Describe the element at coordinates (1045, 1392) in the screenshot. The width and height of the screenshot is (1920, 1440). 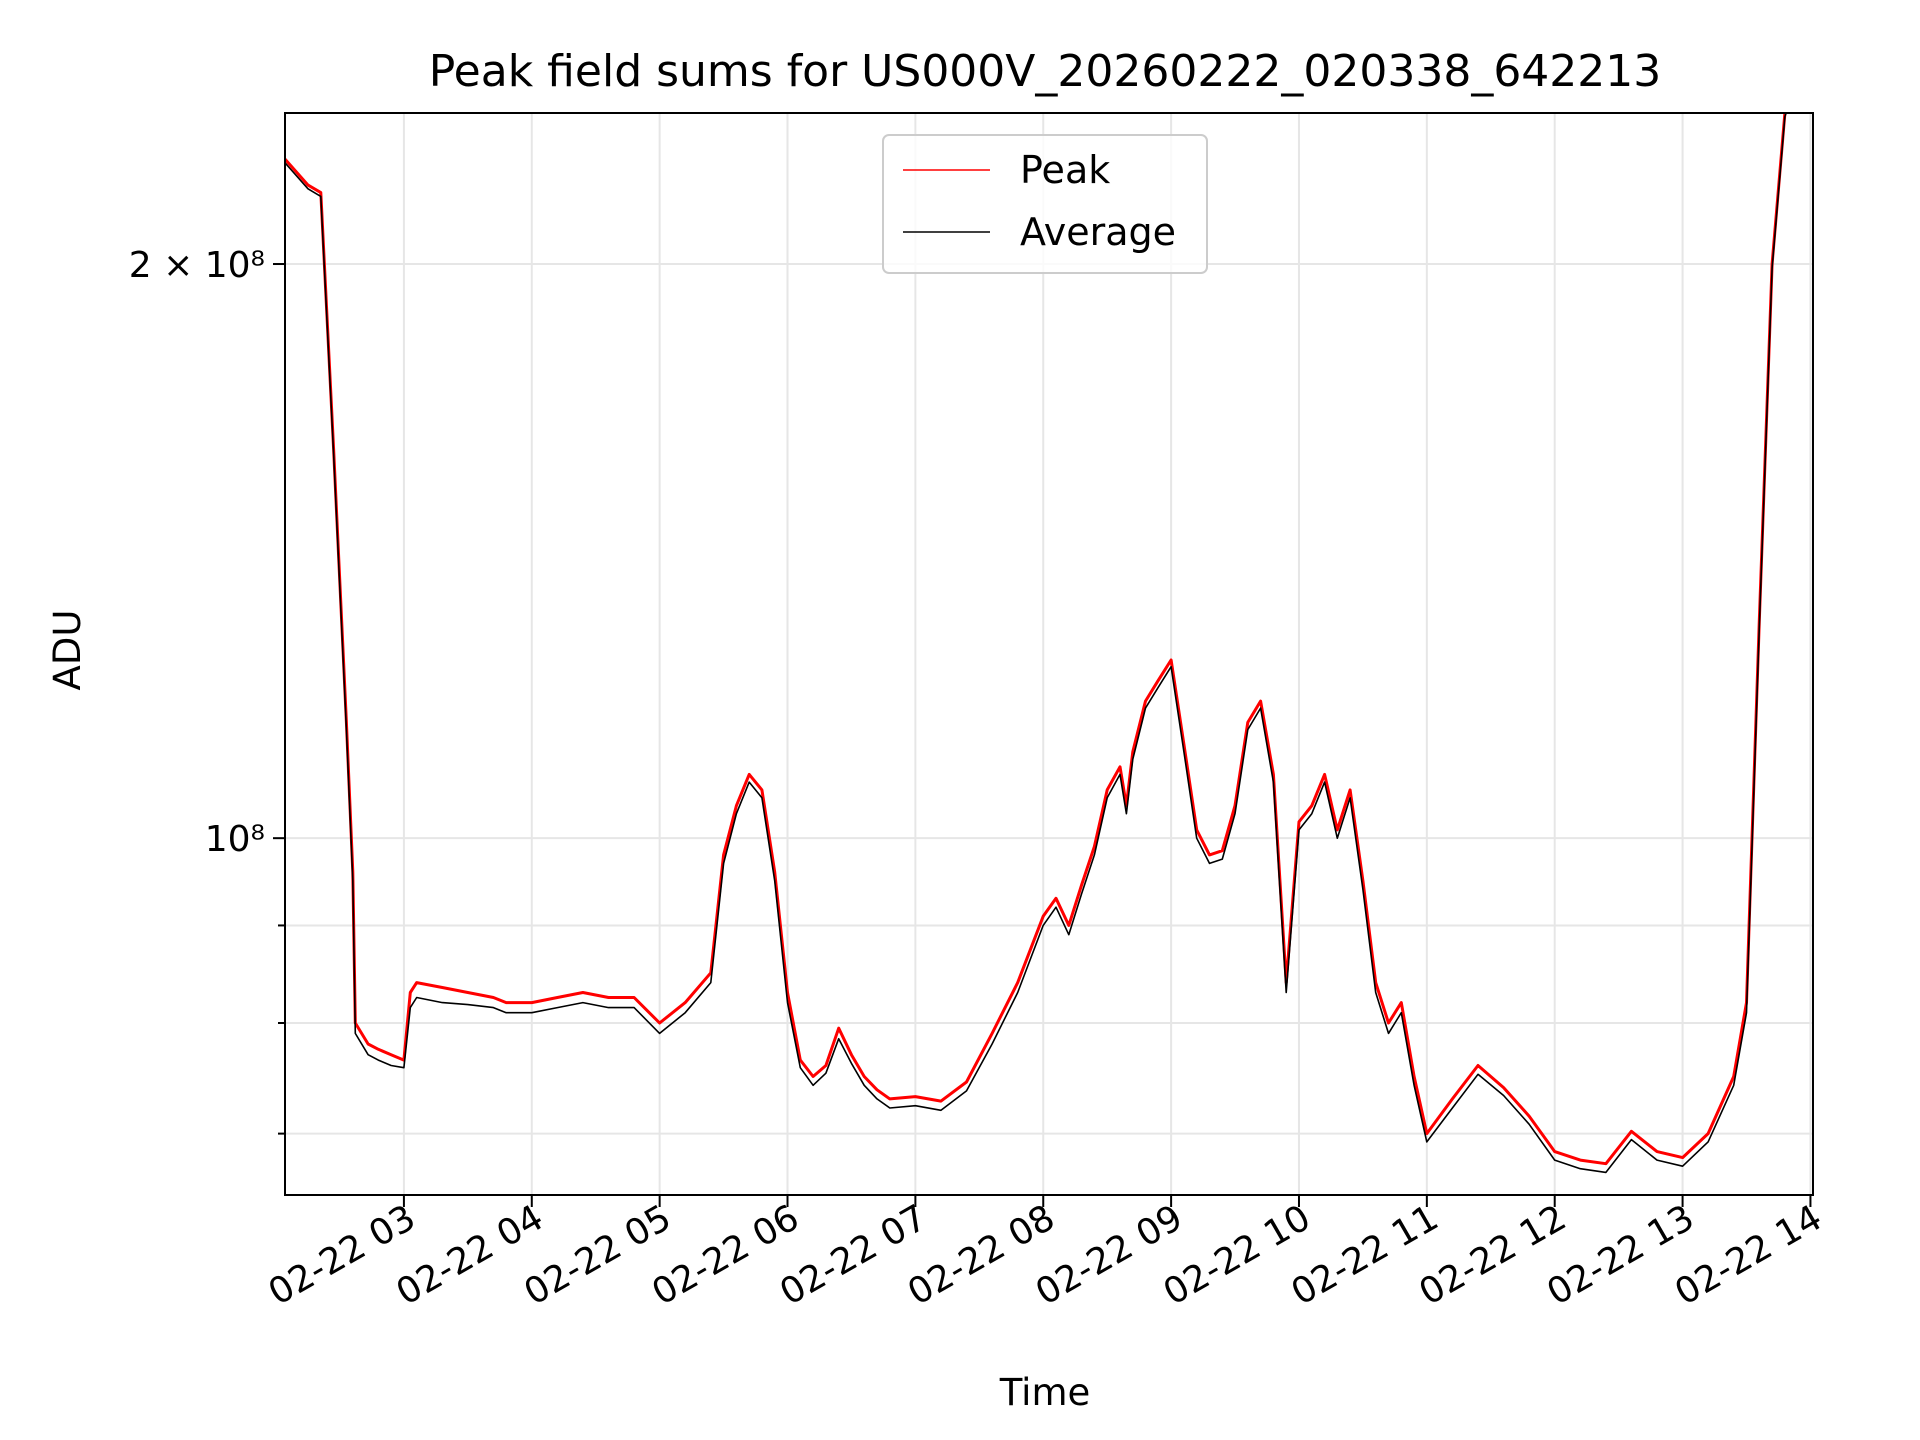
I see `x-axis-label: Time` at that location.